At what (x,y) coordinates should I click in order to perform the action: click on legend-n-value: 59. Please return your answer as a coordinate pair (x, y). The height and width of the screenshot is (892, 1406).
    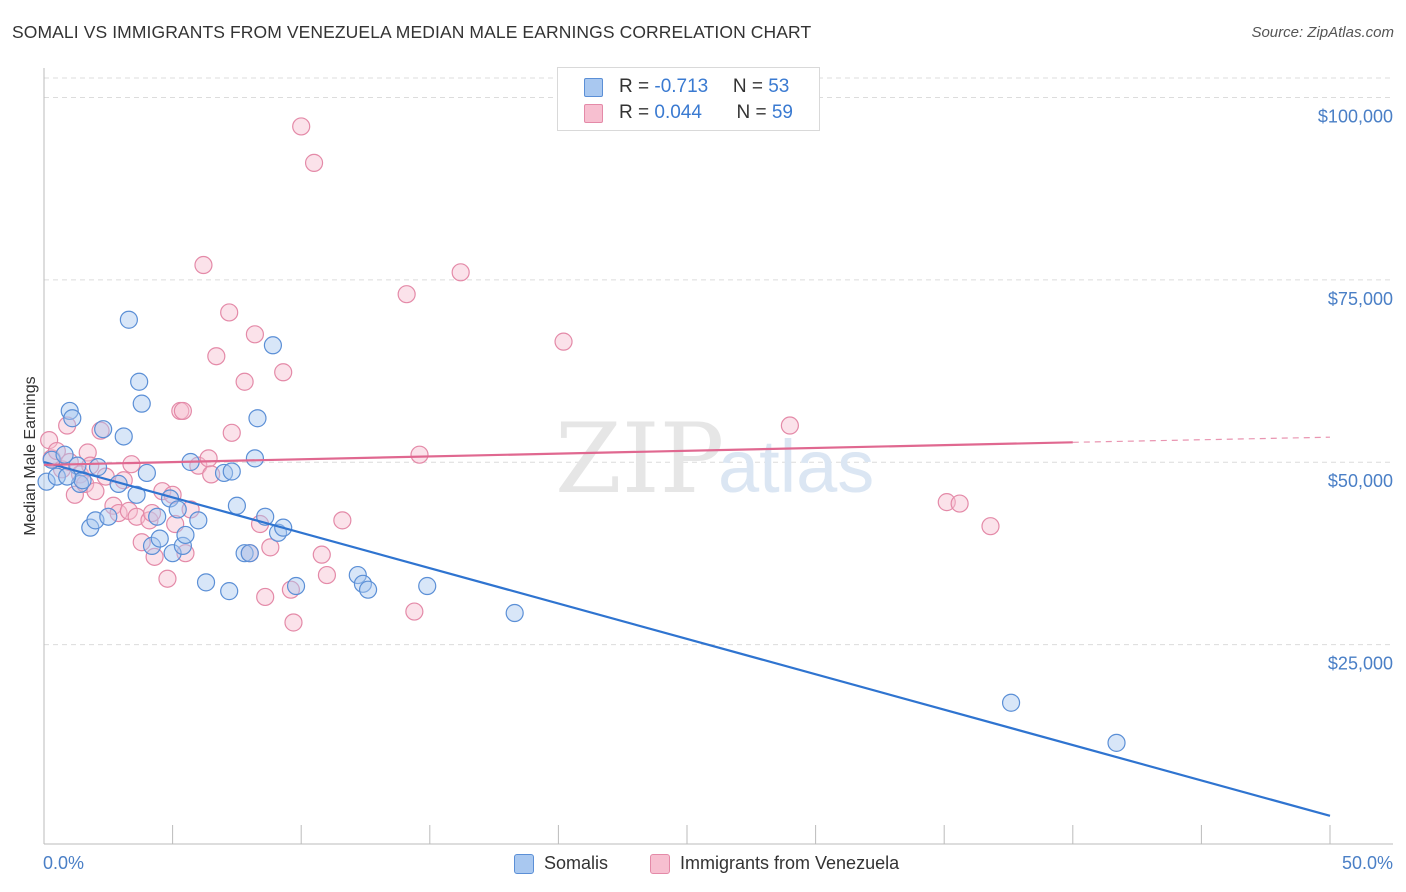
    Looking at the image, I should click on (782, 112).